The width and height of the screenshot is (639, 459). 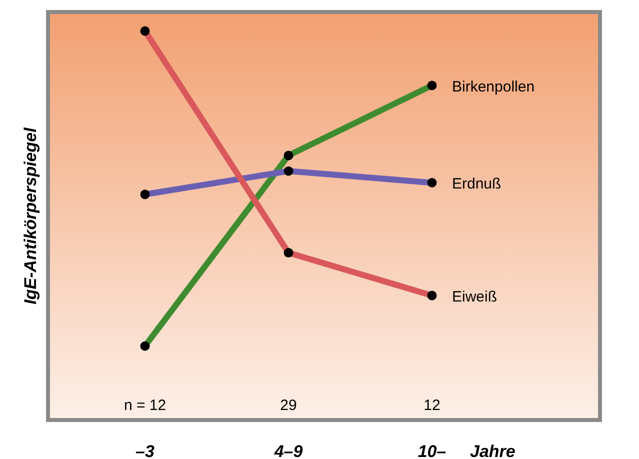 I want to click on x-axis-title: Jahre, so click(x=493, y=450).